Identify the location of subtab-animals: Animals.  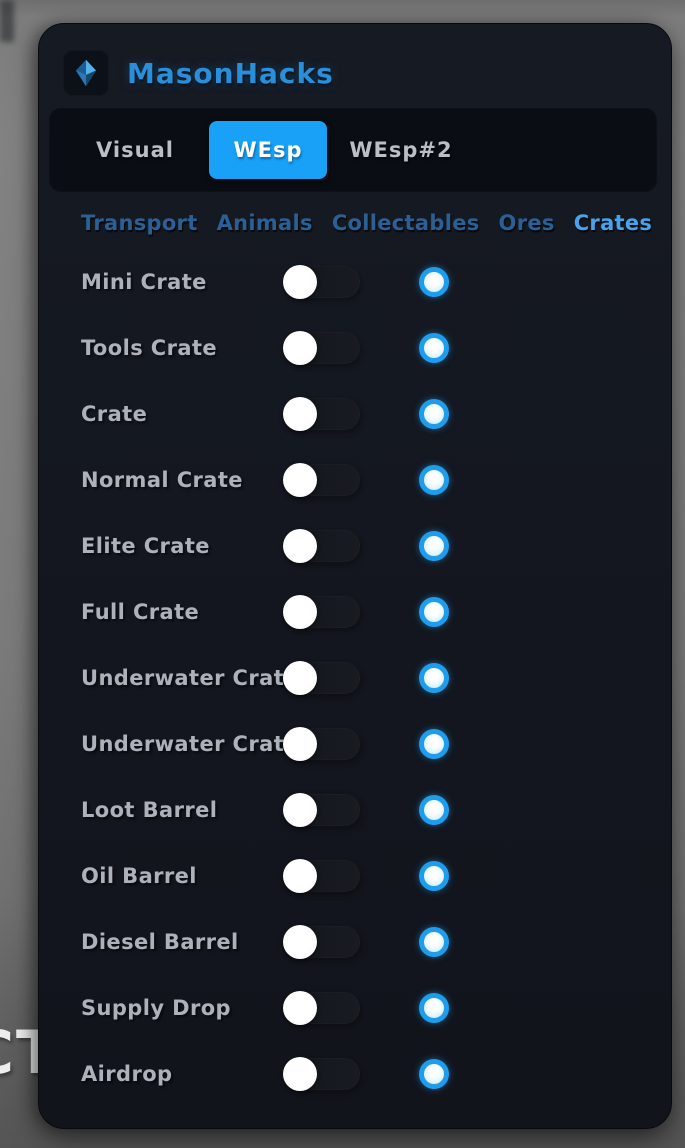
(265, 223).